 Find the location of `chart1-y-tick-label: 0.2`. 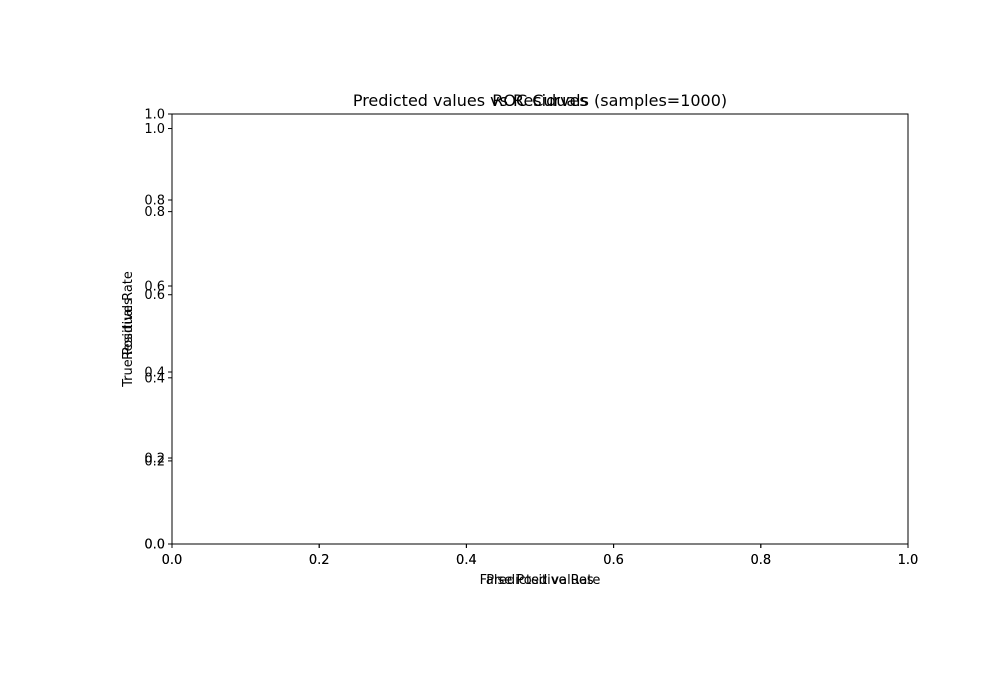

chart1-y-tick-label: 0.2 is located at coordinates (154, 459).